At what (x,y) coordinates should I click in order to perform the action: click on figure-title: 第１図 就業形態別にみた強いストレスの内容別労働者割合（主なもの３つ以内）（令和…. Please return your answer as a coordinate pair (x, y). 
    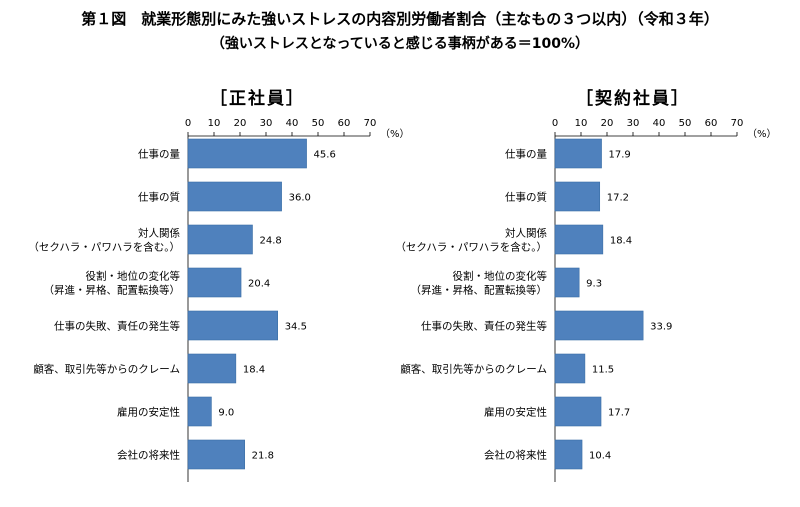
    Looking at the image, I should click on (400, 19).